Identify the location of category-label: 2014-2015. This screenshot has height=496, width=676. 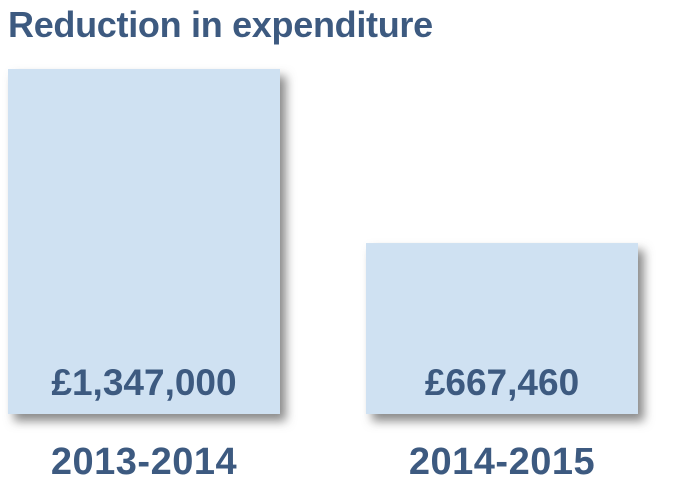
(502, 462).